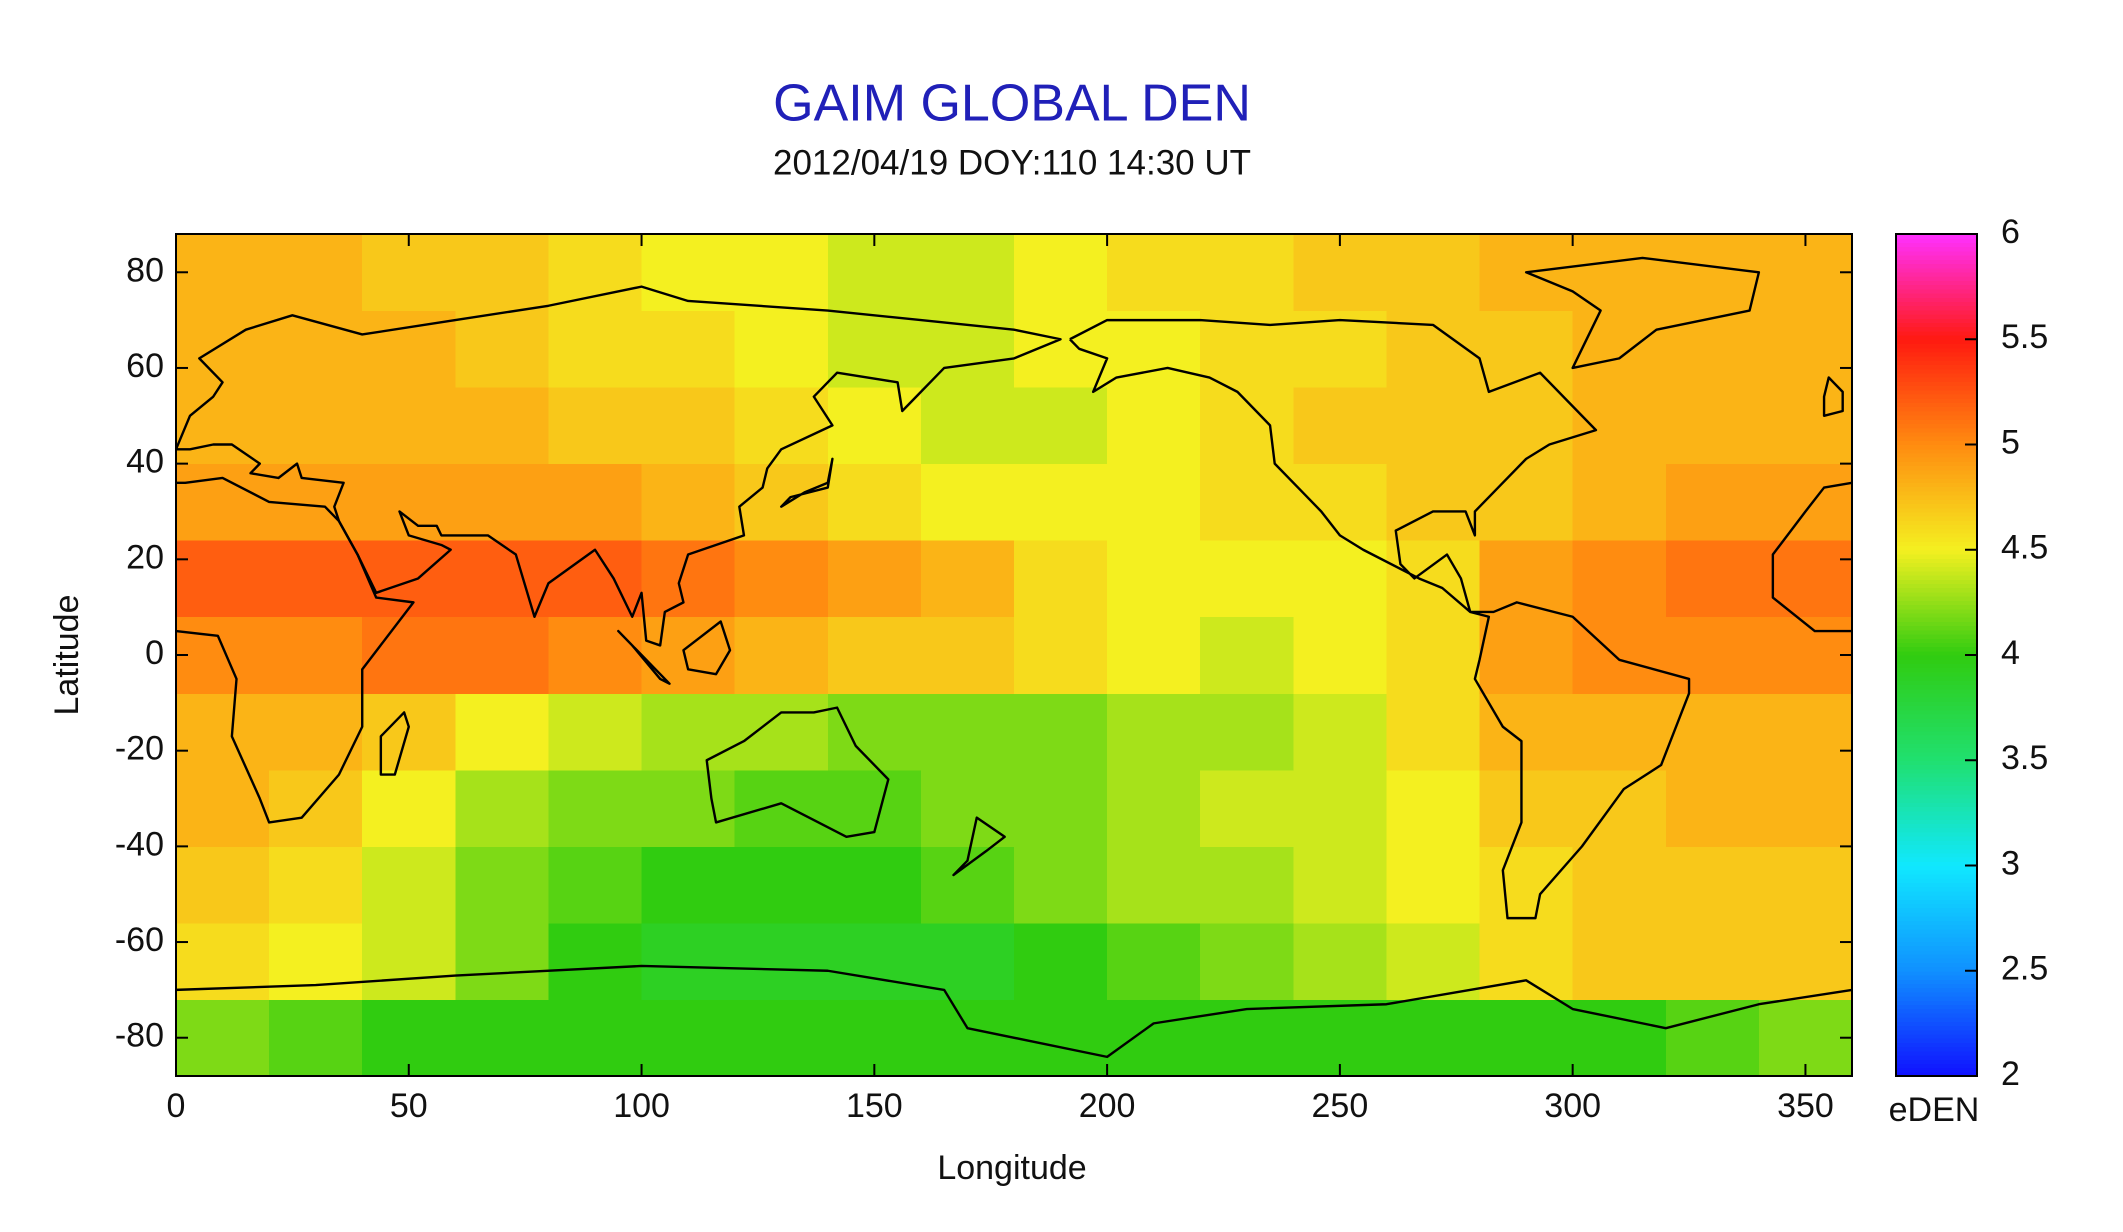  I want to click on colorbar-tick-label: 4, so click(2010, 653).